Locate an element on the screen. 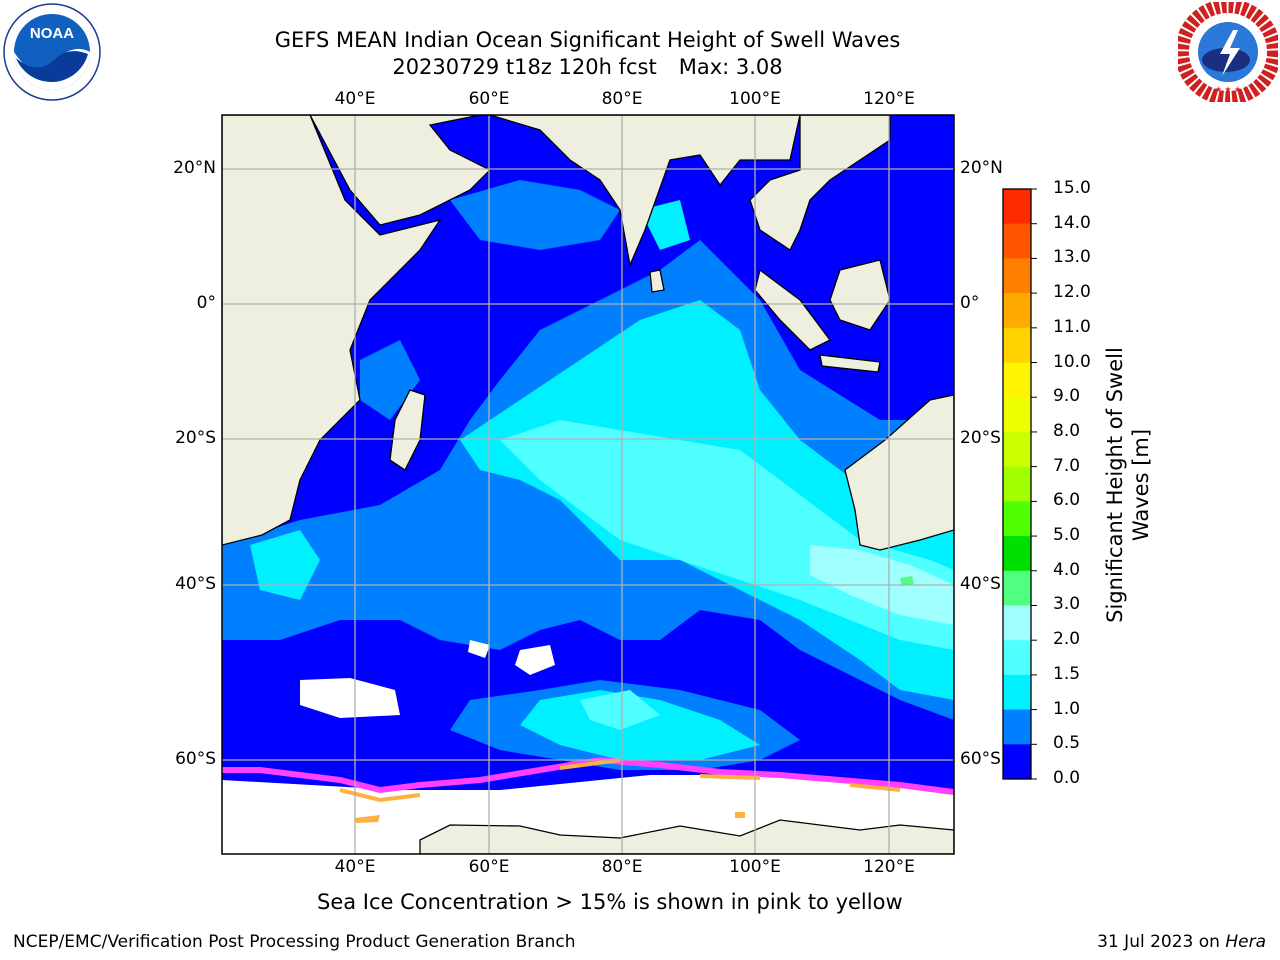  colorbar-tick-label: 7.0 is located at coordinates (1067, 465).